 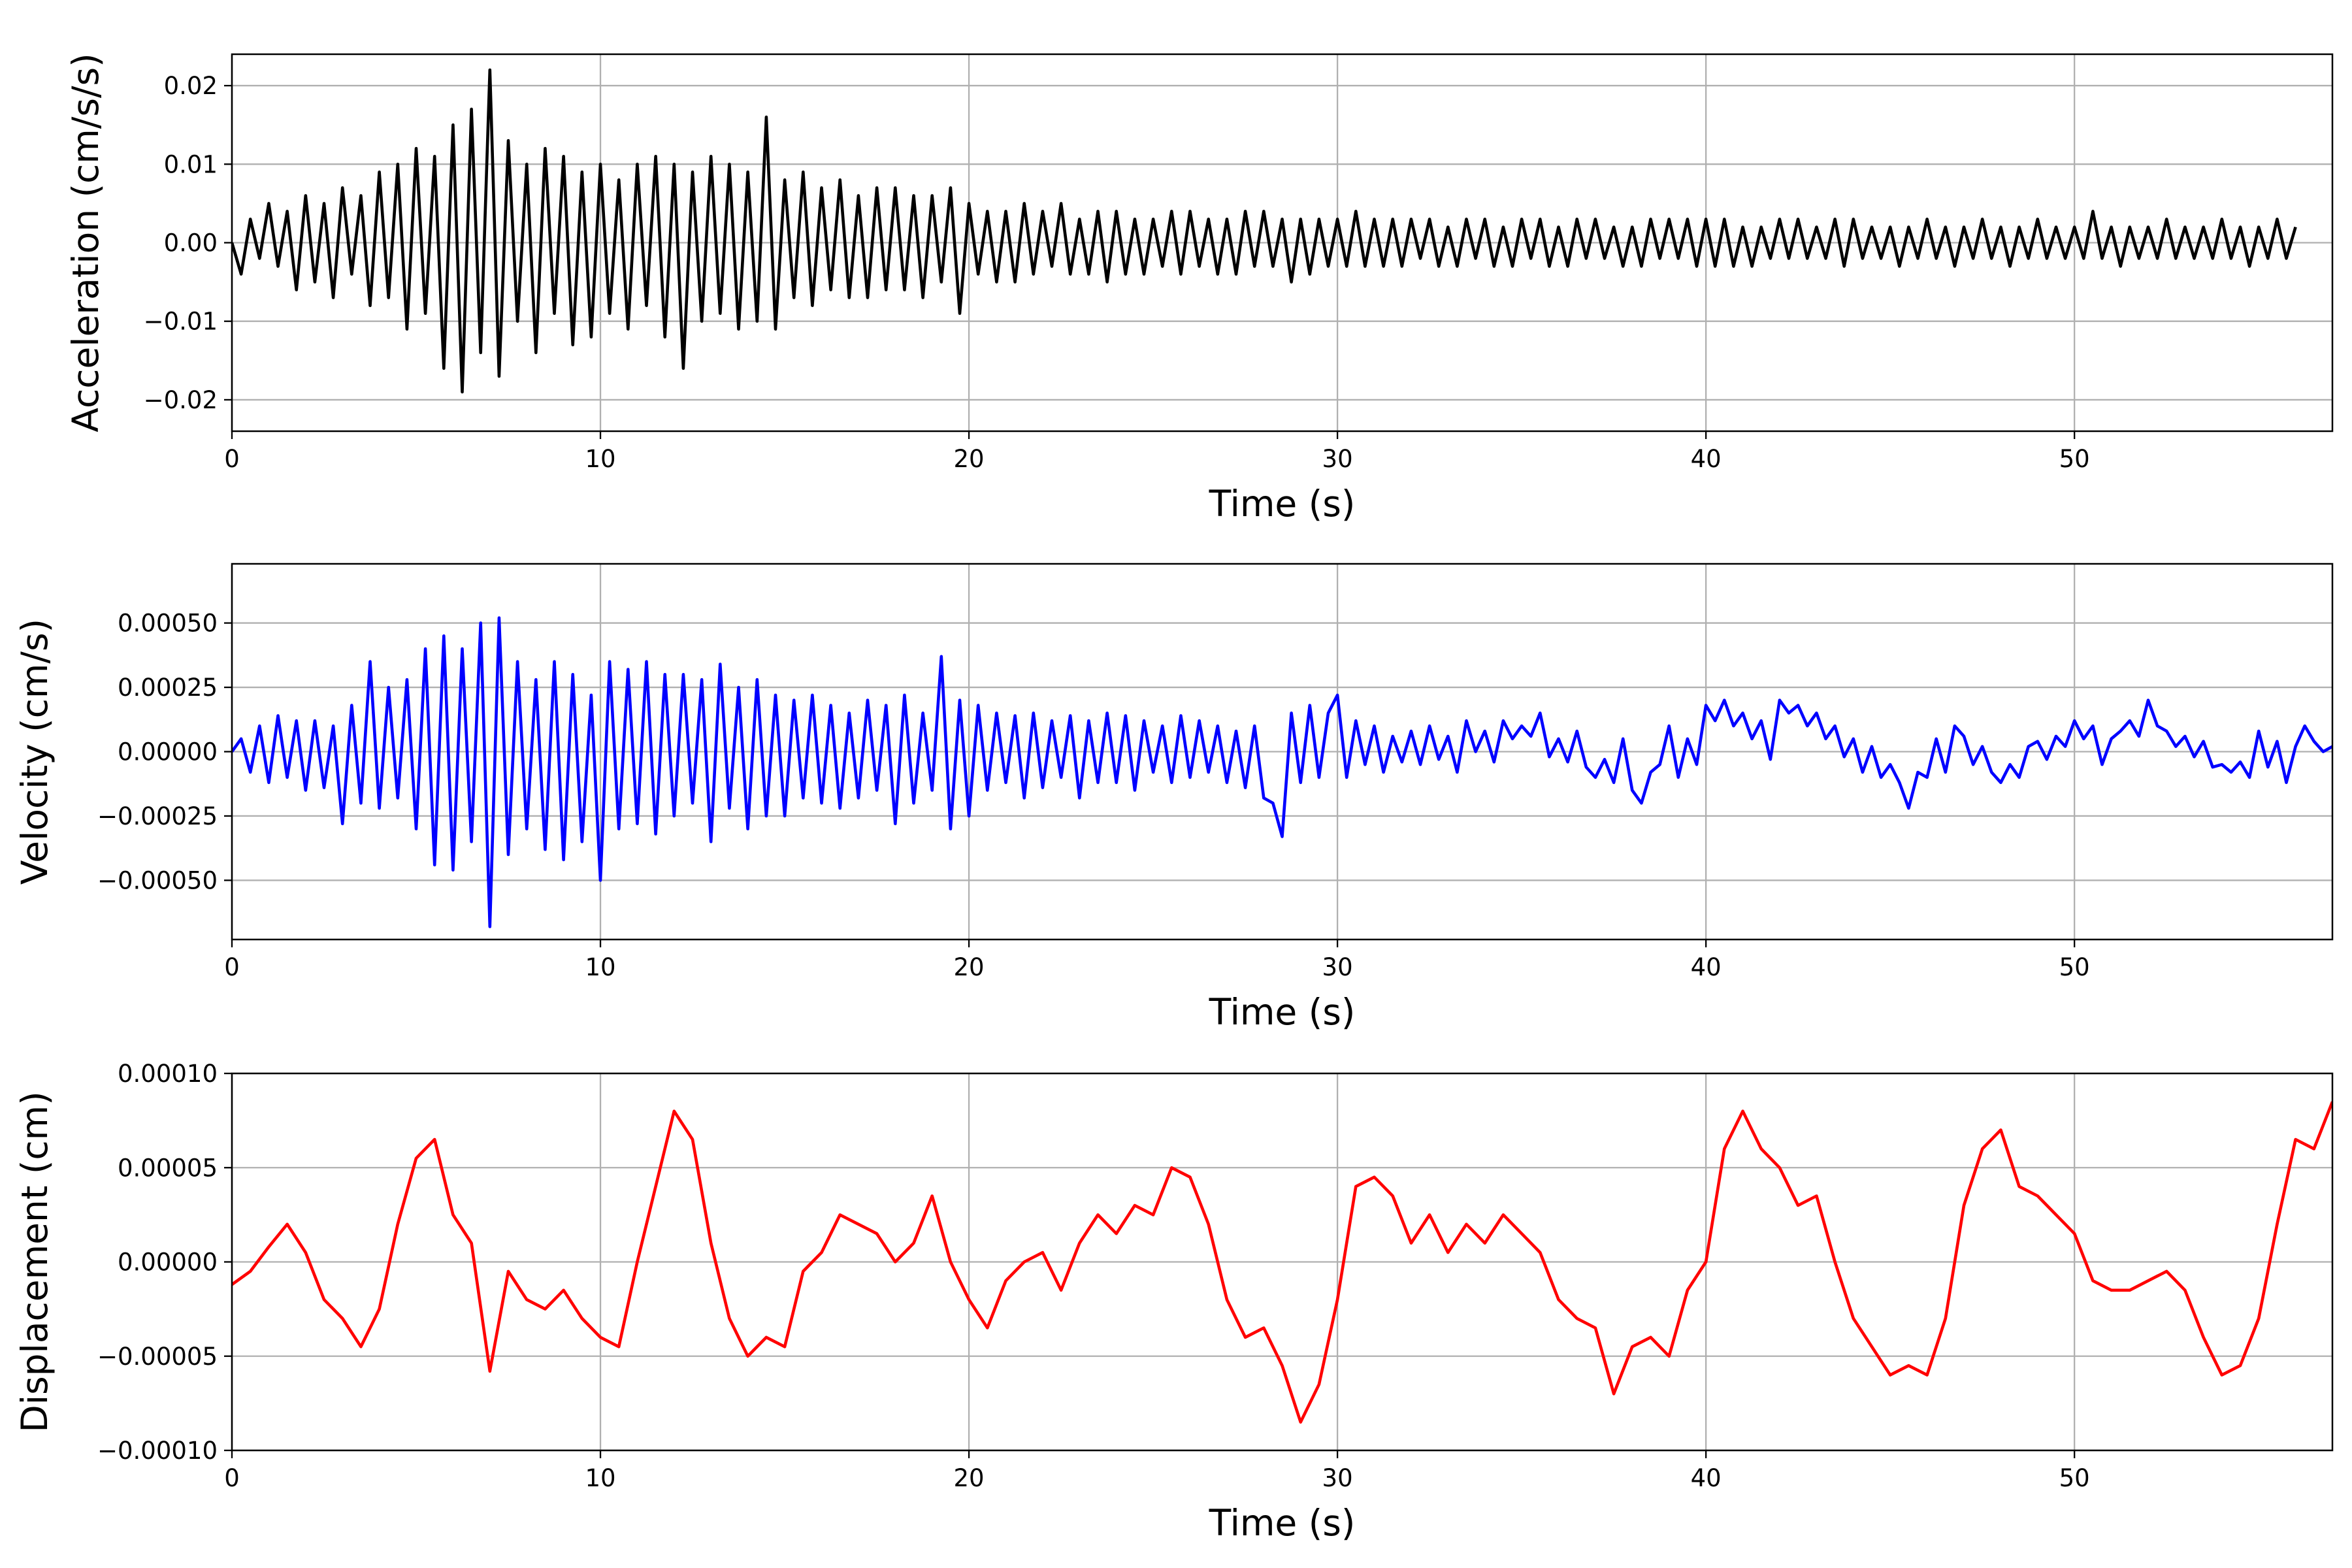 I want to click on y-tick-label: −0.02, so click(x=181, y=400).